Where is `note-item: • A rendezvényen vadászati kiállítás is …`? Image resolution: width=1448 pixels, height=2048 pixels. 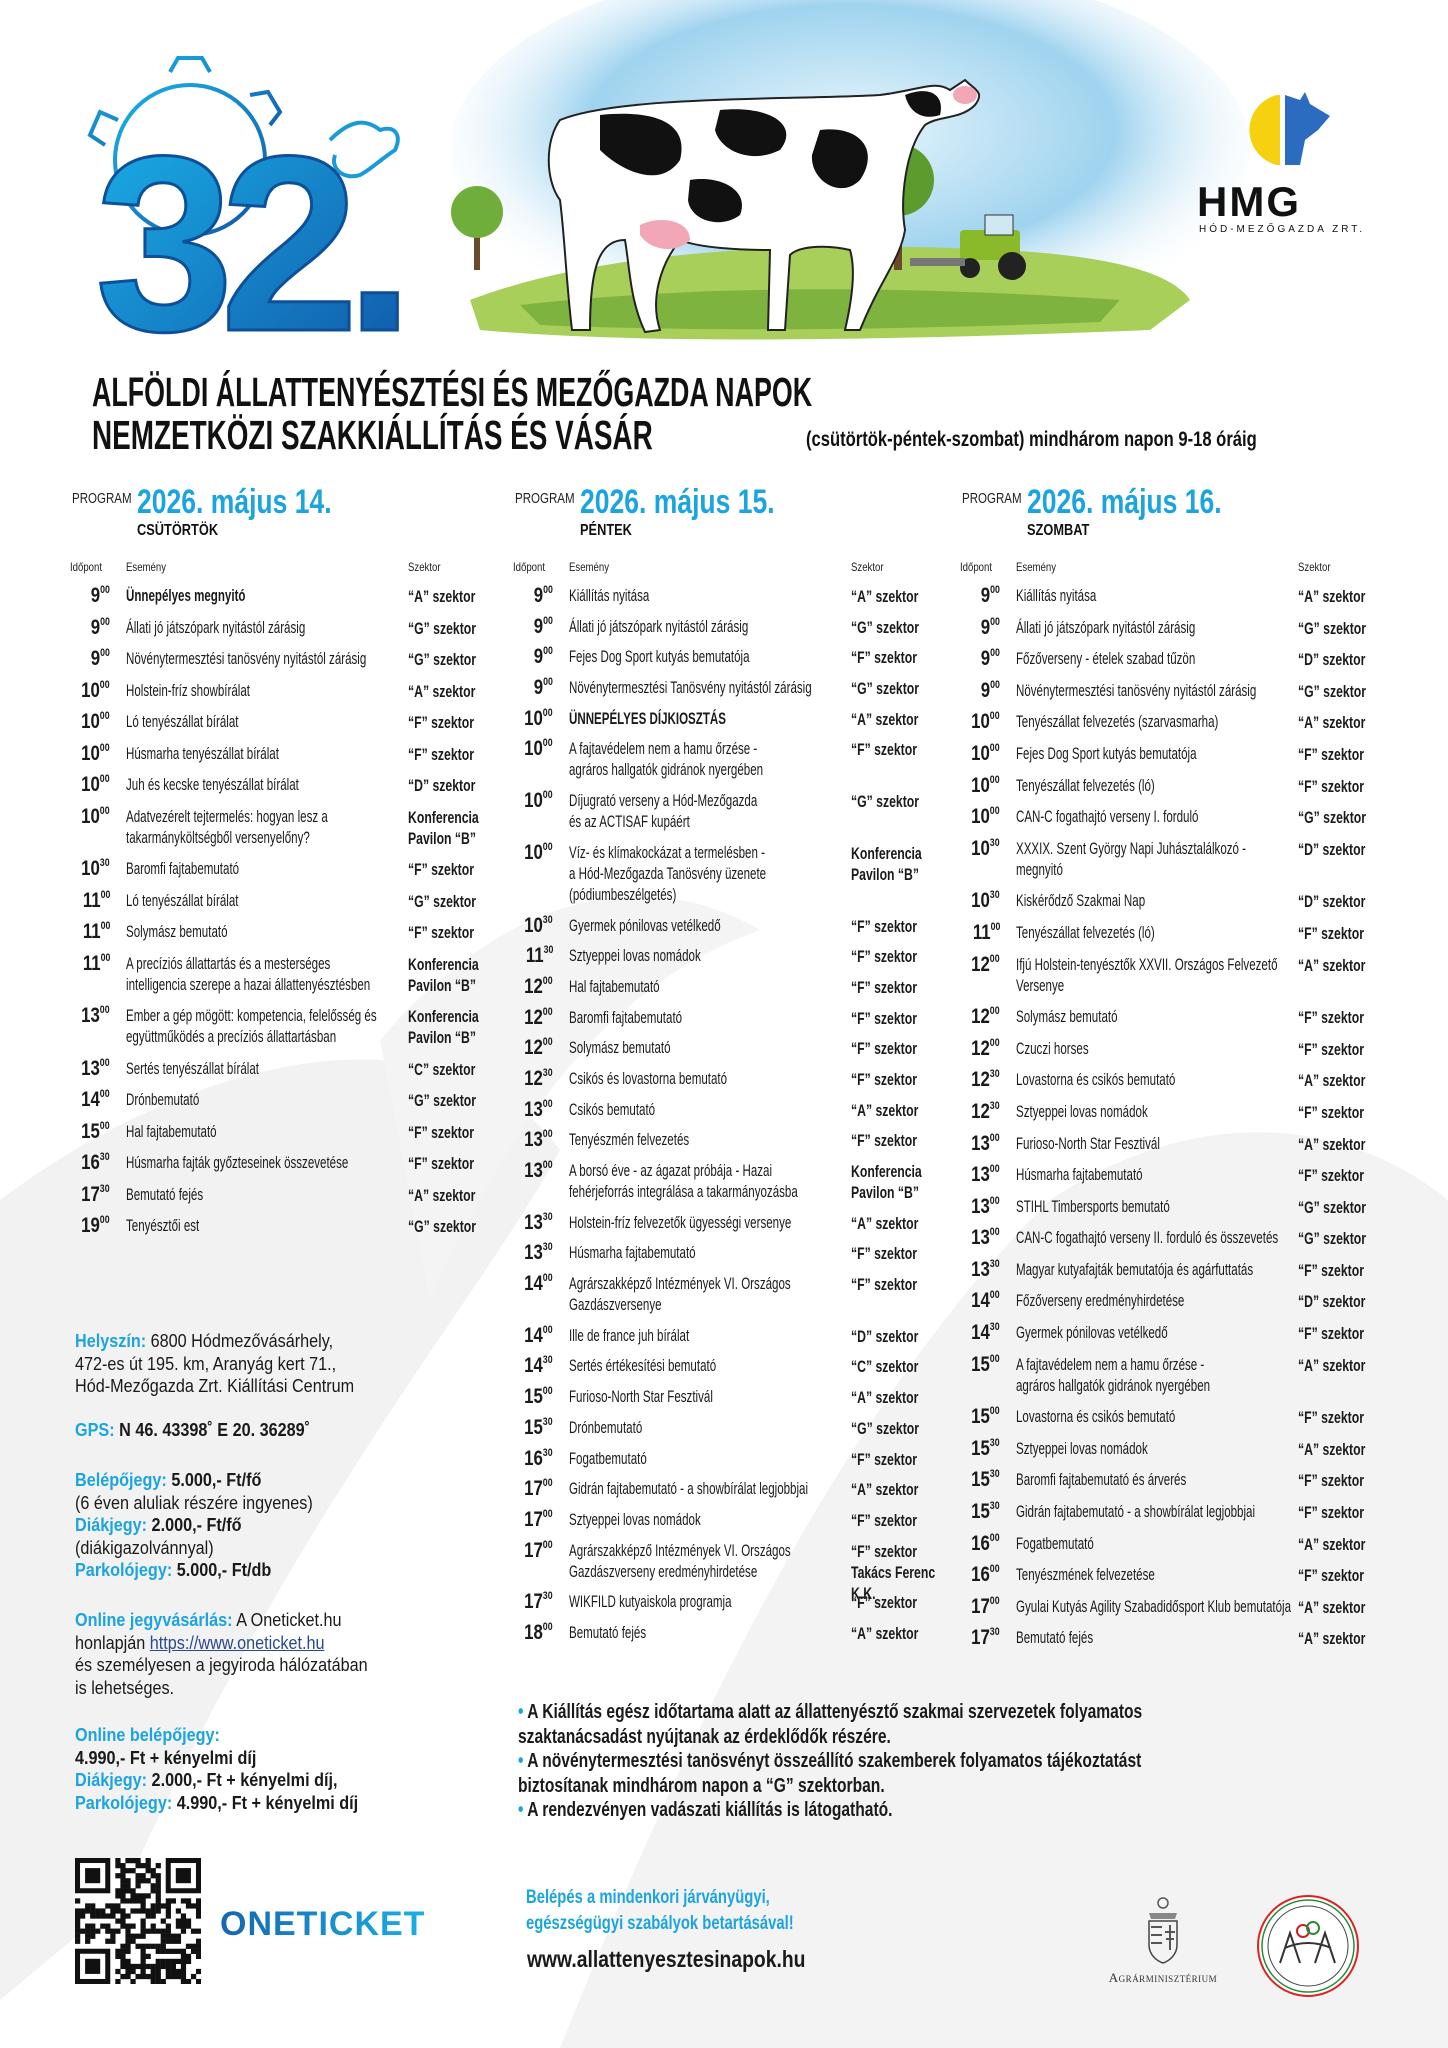
note-item: • A rendezvényen vadászati kiállítás is … is located at coordinates (705, 1810).